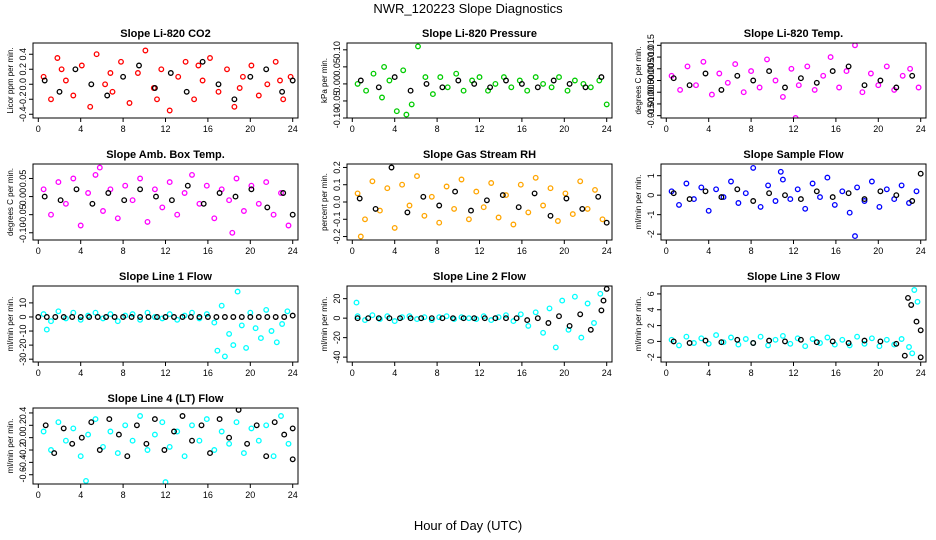  What do you see at coordinates (479, 155) in the screenshot?
I see `panel-title: Slope Gas Stream RH` at bounding box center [479, 155].